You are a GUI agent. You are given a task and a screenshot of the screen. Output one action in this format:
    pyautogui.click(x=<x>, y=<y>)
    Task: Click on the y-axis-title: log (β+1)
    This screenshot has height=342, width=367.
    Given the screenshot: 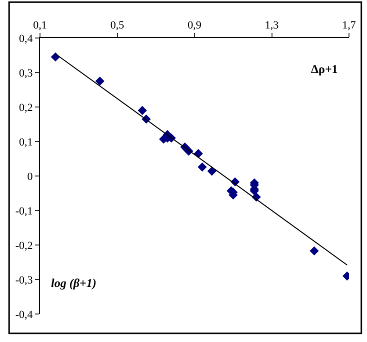 What is the action you would take?
    pyautogui.click(x=73, y=283)
    